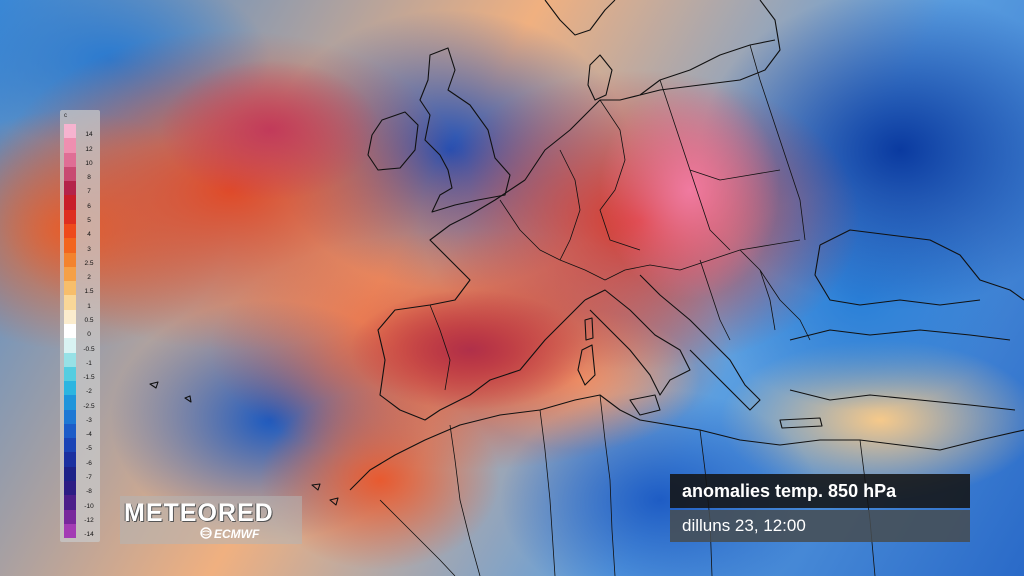 Image resolution: width=1024 pixels, height=576 pixels. What do you see at coordinates (199, 513) in the screenshot?
I see `brand-name: METEORED` at bounding box center [199, 513].